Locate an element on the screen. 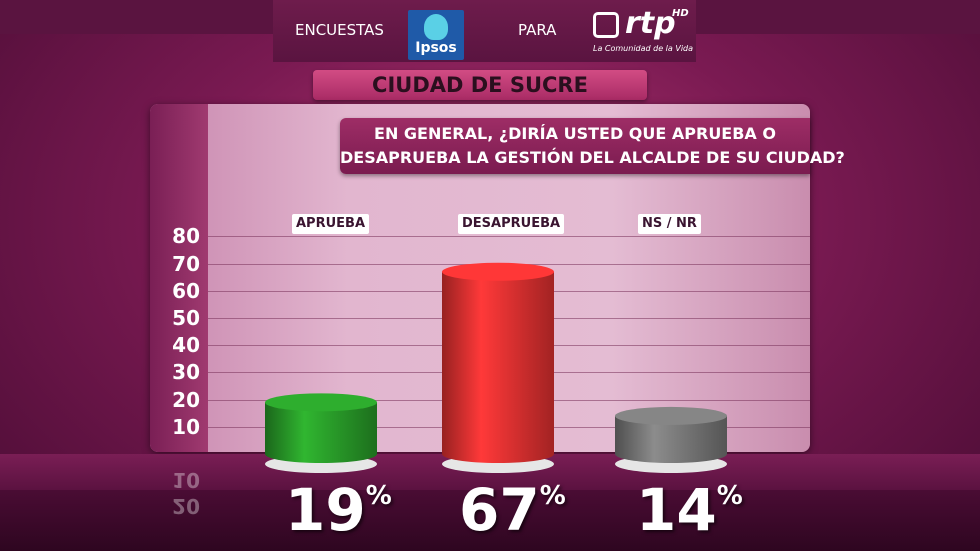  y-tick-label: 10 is located at coordinates (186, 426).